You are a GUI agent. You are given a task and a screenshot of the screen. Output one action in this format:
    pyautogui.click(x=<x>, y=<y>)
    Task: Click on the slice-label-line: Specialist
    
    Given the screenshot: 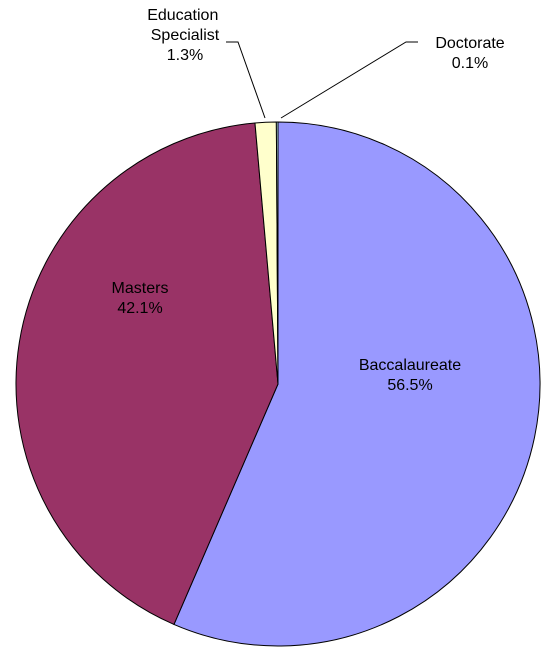 What is the action you would take?
    pyautogui.click(x=185, y=35)
    